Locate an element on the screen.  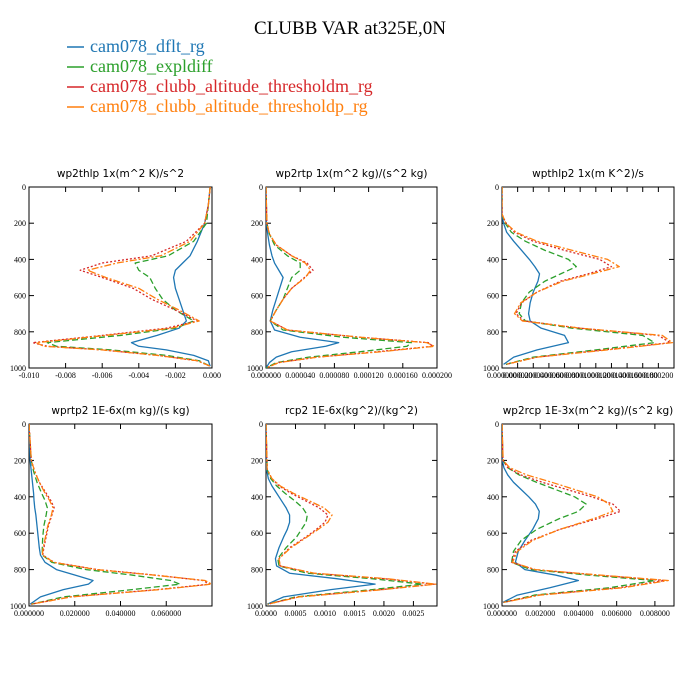
panel-title: wp2rcp 1E-3x(m^2 kg)/(s^2 kg) is located at coordinates (588, 411).